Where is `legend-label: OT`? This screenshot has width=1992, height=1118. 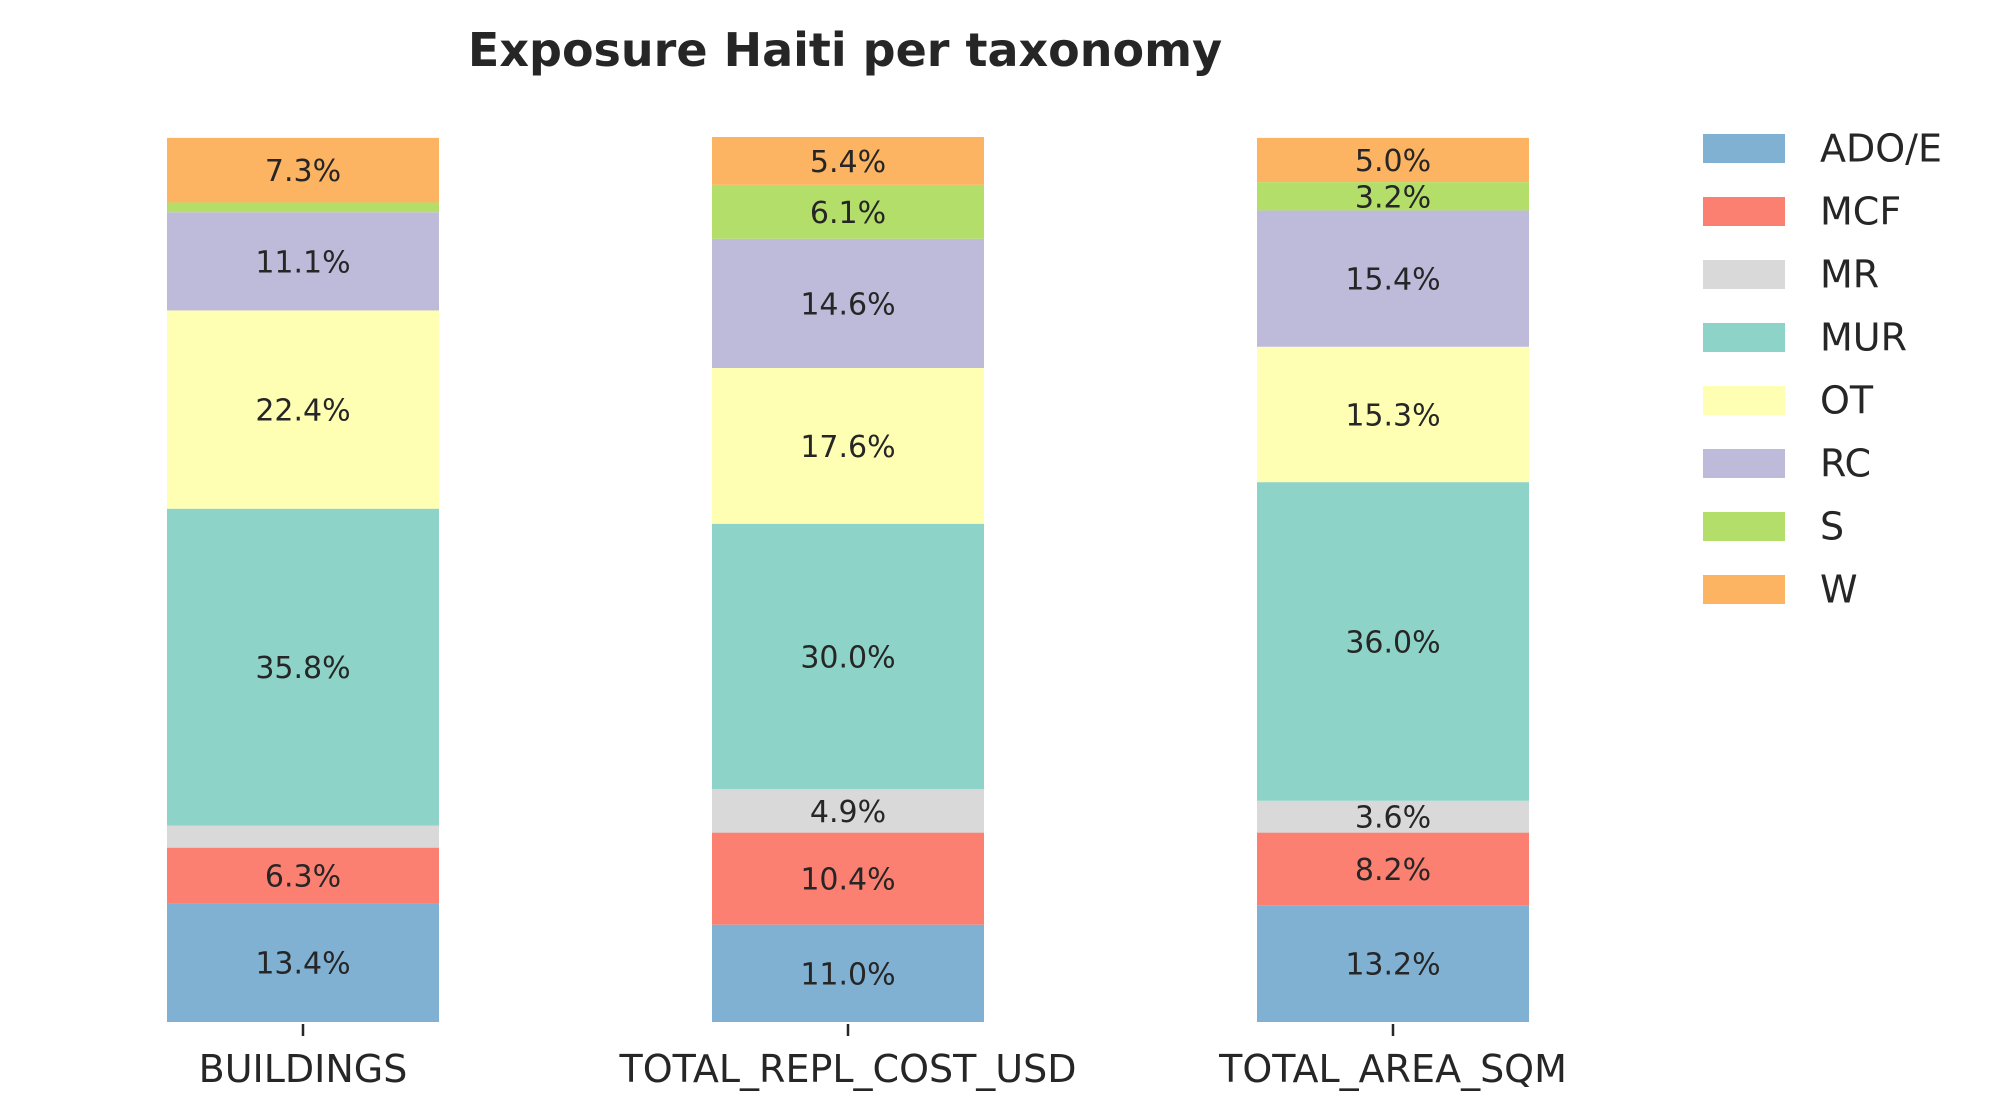
legend-label: OT is located at coordinates (1847, 401).